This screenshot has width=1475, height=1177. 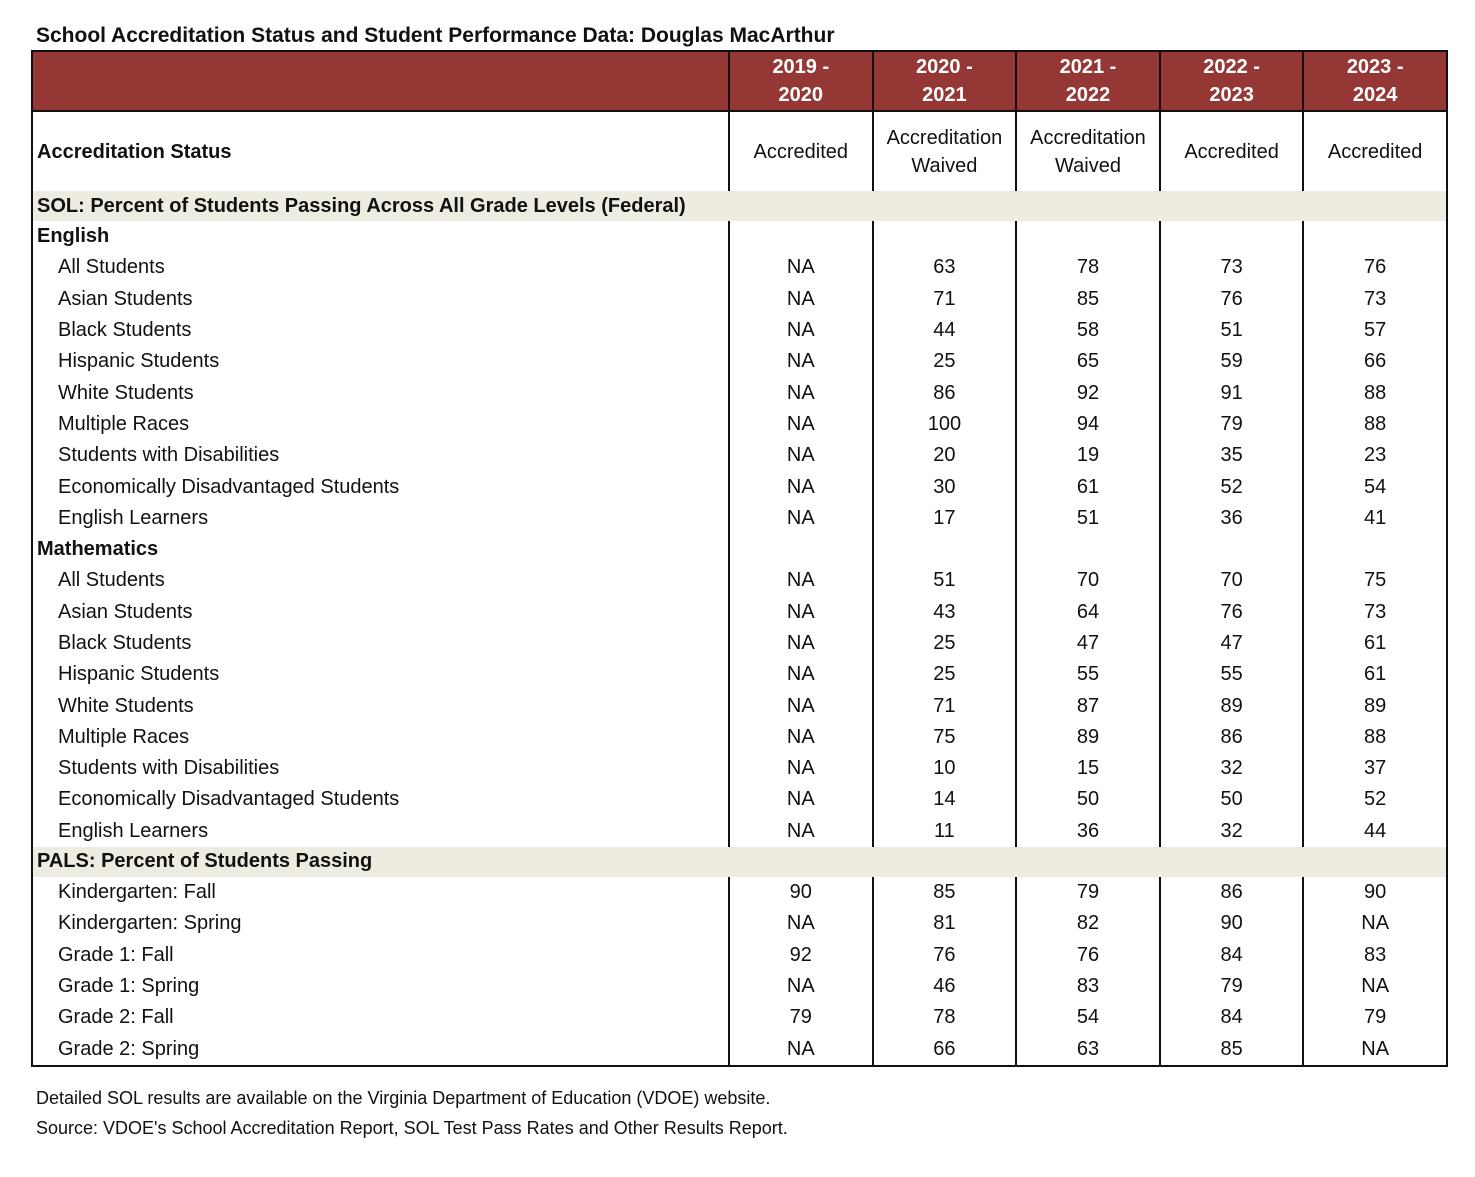 I want to click on row-label: Kindergarten: Spring, so click(x=150, y=923).